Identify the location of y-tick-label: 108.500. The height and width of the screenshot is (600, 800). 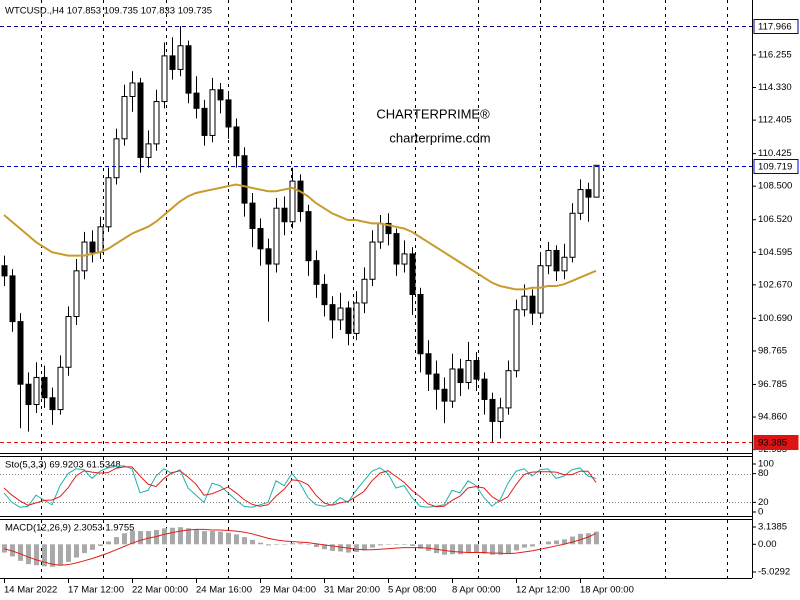
(775, 186).